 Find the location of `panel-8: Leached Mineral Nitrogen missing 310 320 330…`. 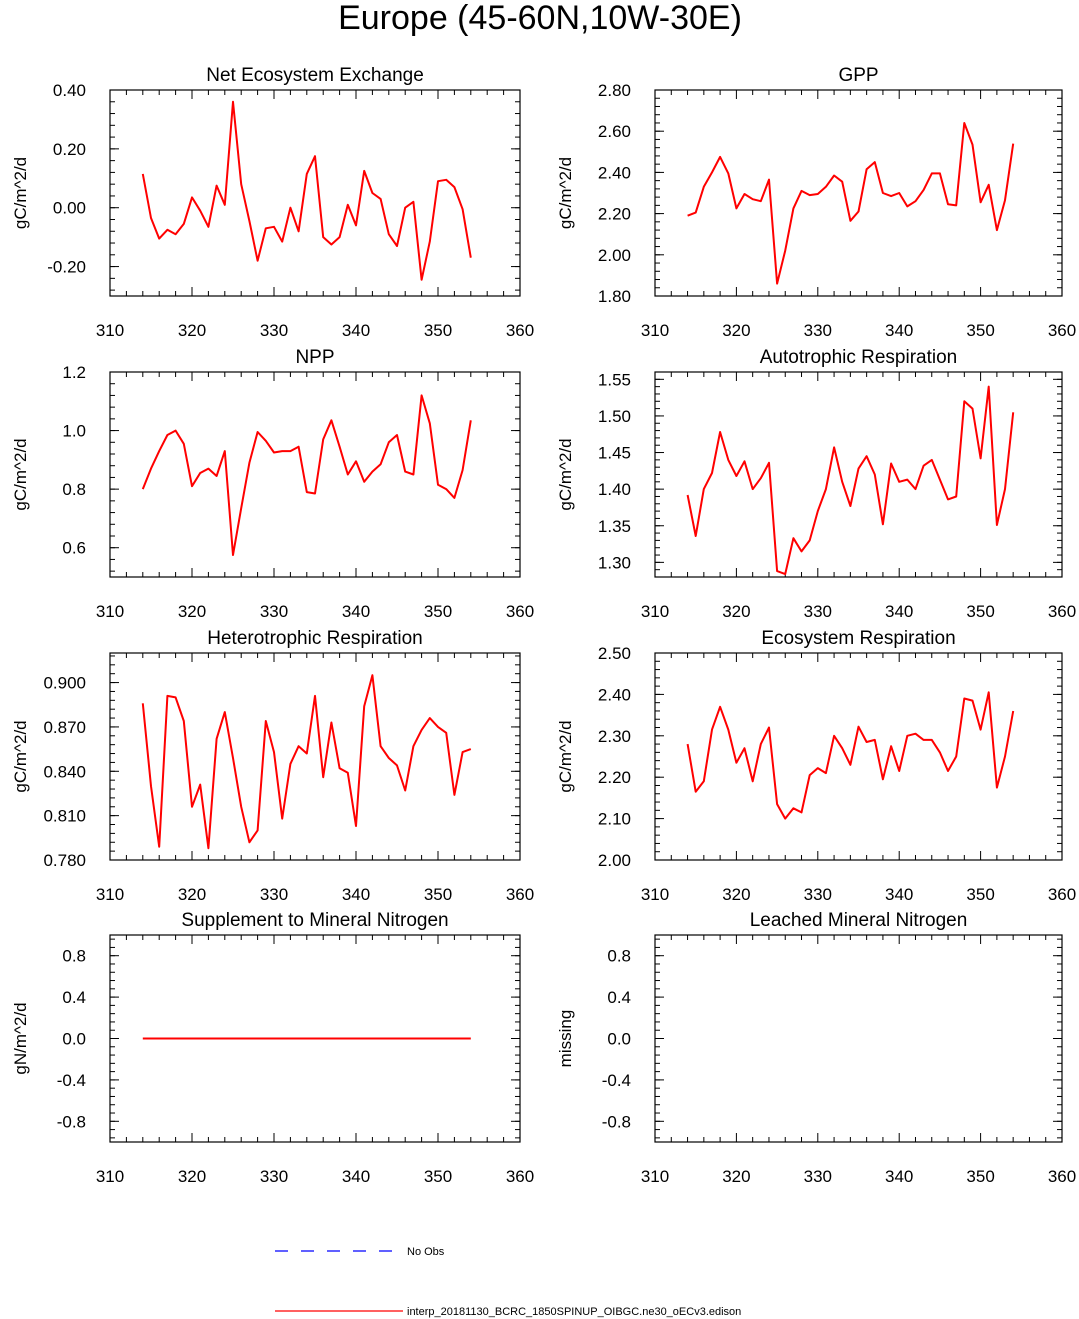

panel-8: Leached Mineral Nitrogen missing 310 320 330… is located at coordinates (816, 1048).